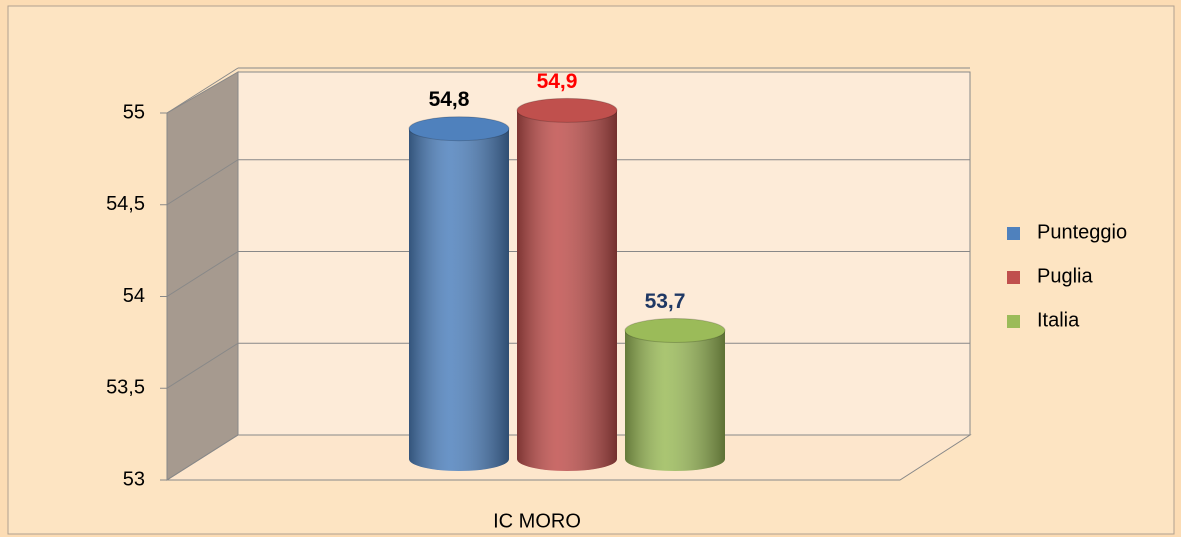 The width and height of the screenshot is (1181, 537). I want to click on y-tick-label: 53,5, so click(125, 388).